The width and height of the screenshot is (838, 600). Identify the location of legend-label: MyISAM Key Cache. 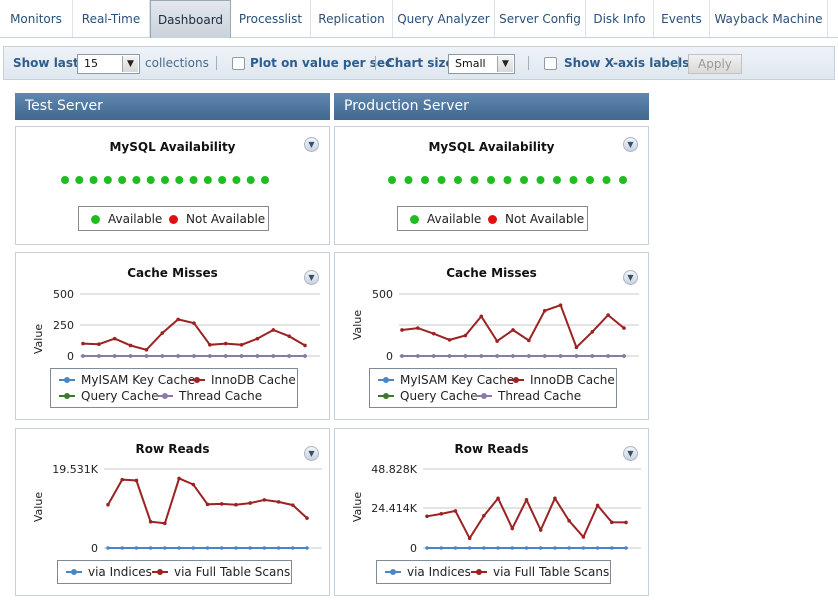
(138, 380).